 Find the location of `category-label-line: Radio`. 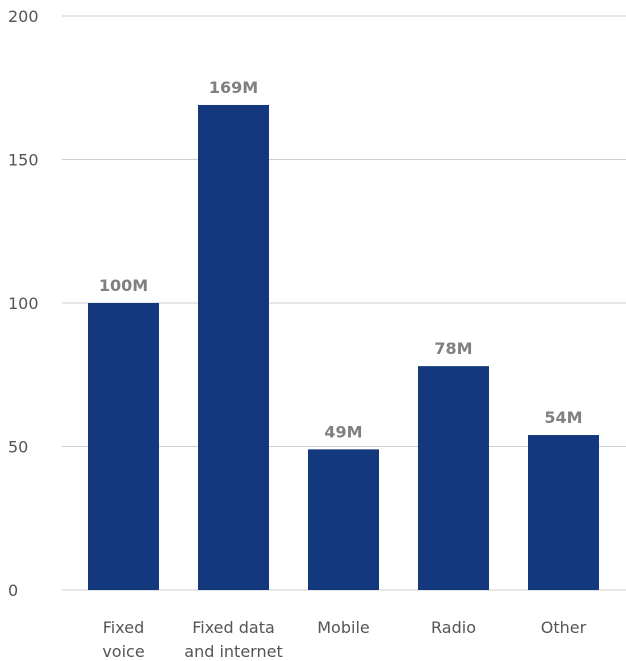

category-label-line: Radio is located at coordinates (453, 627).